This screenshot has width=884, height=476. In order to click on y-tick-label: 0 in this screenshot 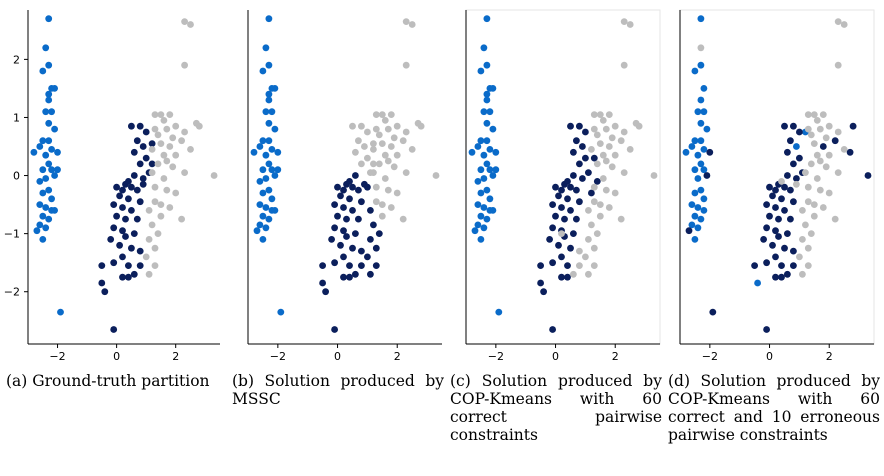, I will do `click(16, 176)`.